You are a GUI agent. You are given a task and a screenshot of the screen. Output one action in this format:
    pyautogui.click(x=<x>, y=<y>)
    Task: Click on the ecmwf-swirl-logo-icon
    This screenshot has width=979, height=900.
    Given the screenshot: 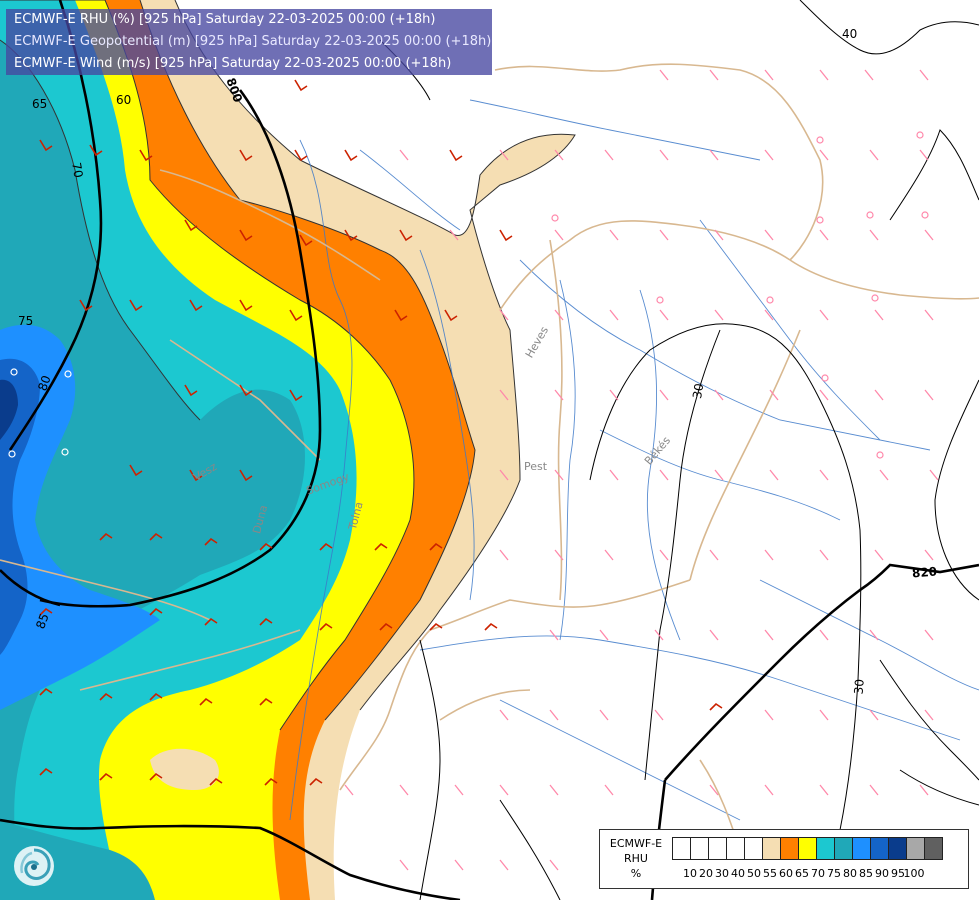 What is the action you would take?
    pyautogui.click(x=34, y=866)
    